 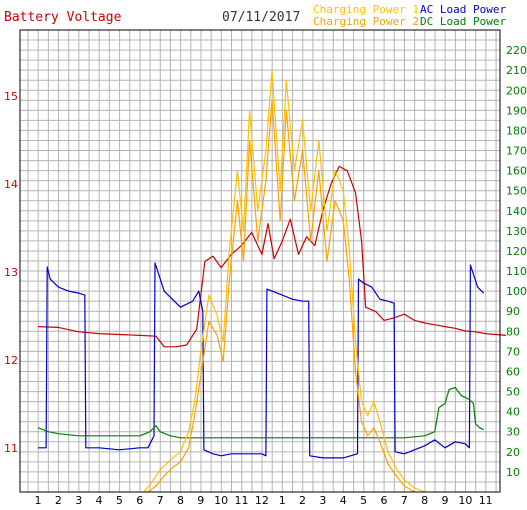 I want to click on x-tick-label: 12, so click(x=262, y=500).